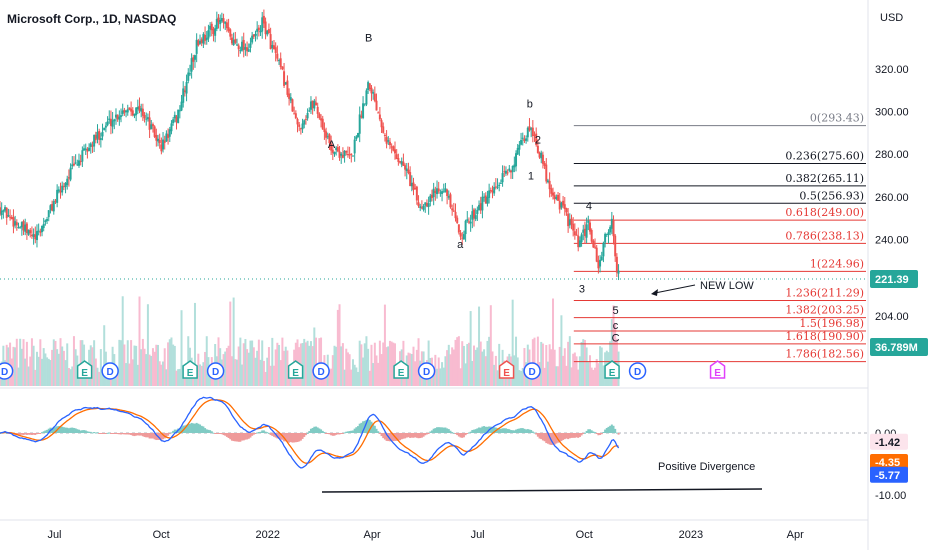 Image resolution: width=932 pixels, height=550 pixels. I want to click on event-markers: EDEDEDEDEDEDEDE, so click(363, 370).